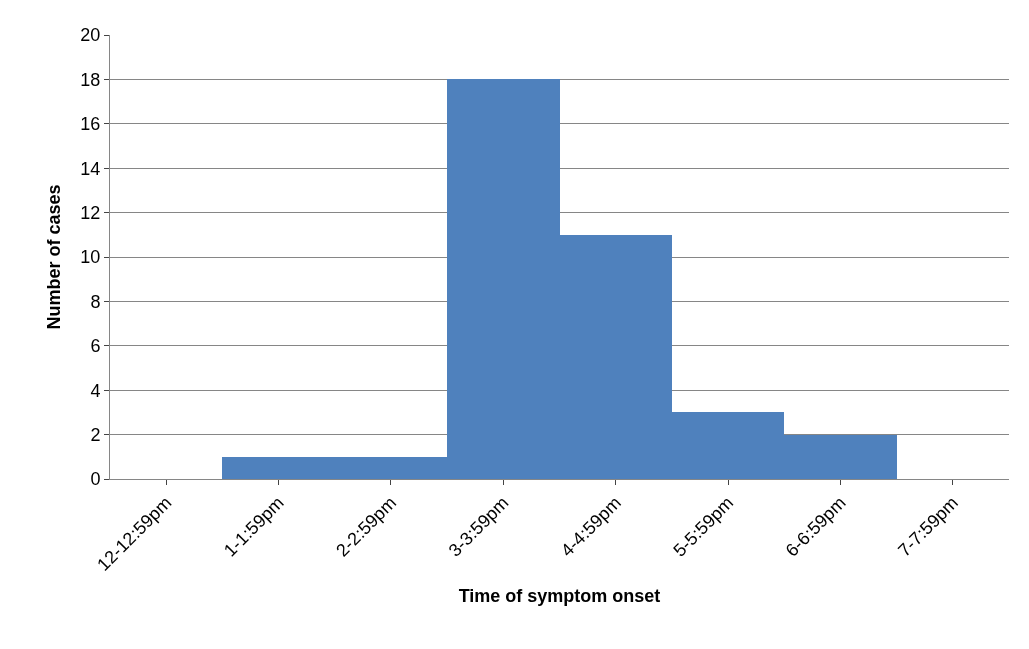 The image size is (1029, 649). Describe the element at coordinates (90, 35) in the screenshot. I see `y-tick-label: 20` at that location.